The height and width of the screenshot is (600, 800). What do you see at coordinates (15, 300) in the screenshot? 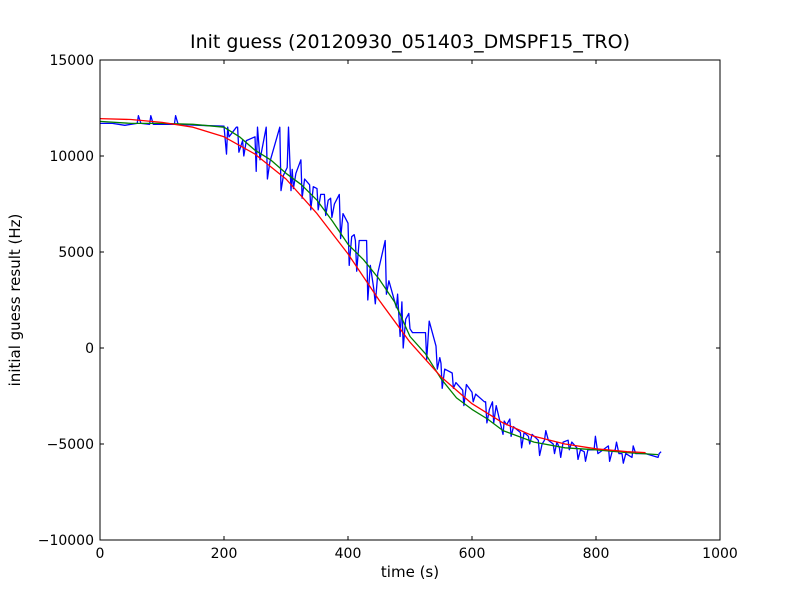
I see `y-axis-label: initial guess result (Hz)` at bounding box center [15, 300].